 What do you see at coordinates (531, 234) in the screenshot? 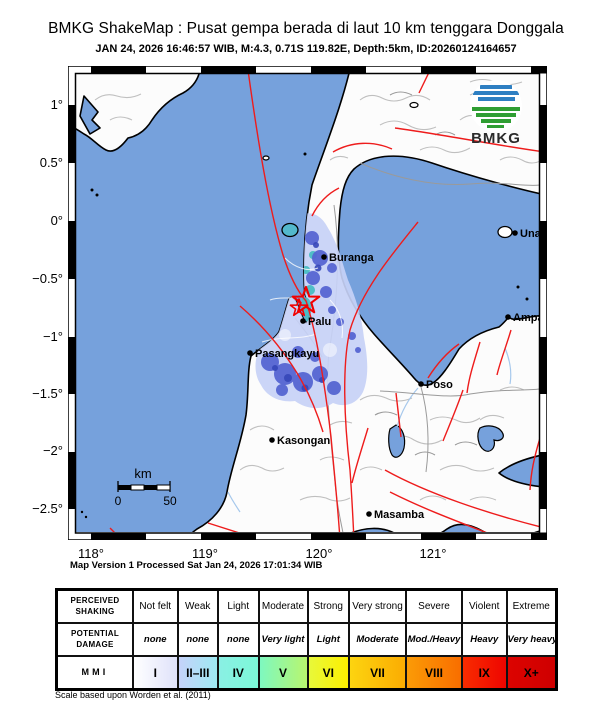
I see `city-label: Una` at bounding box center [531, 234].